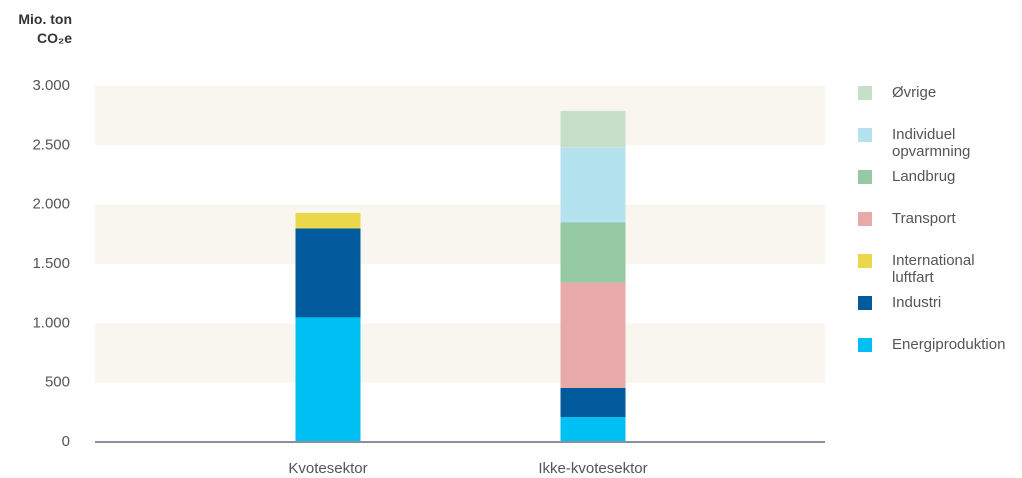  Describe the element at coordinates (938, 105) in the screenshot. I see `legend-item: Øvrige` at that location.